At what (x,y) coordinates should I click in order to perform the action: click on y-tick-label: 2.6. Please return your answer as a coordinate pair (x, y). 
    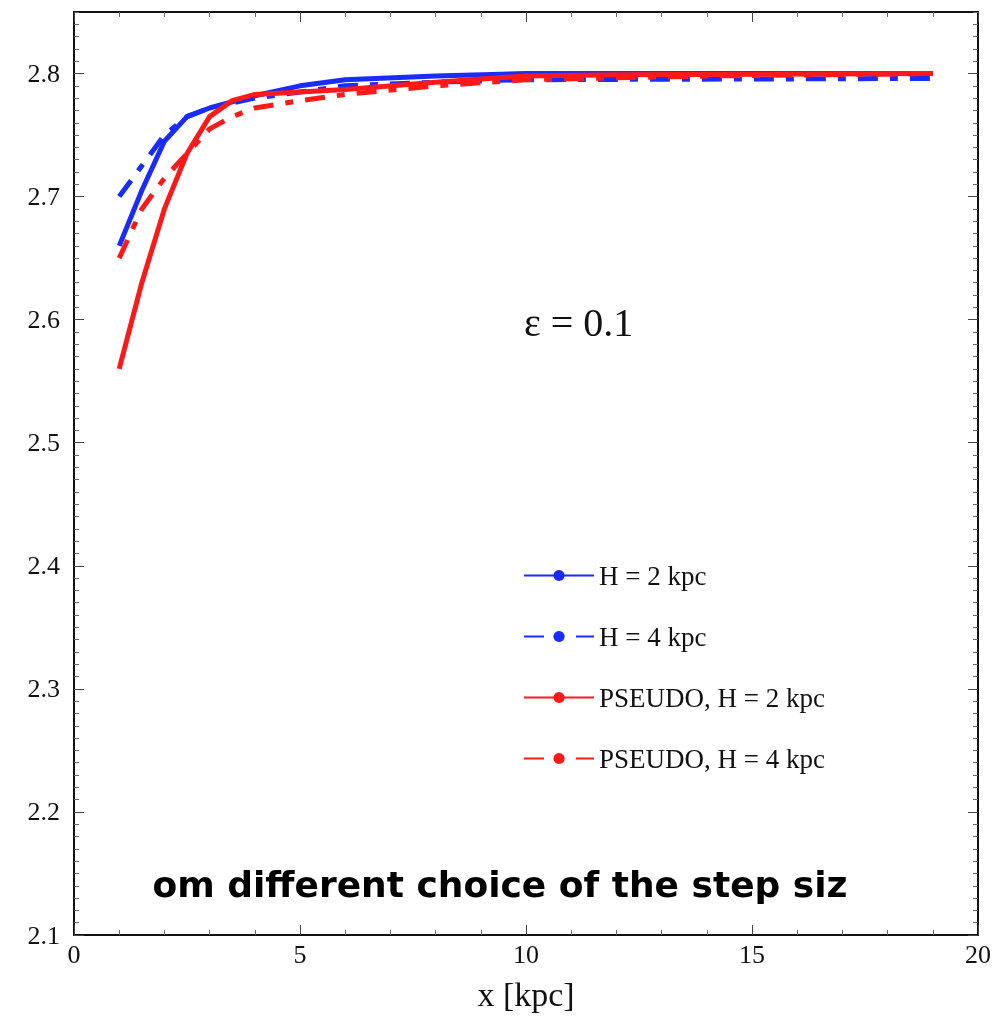
    Looking at the image, I should click on (43, 320).